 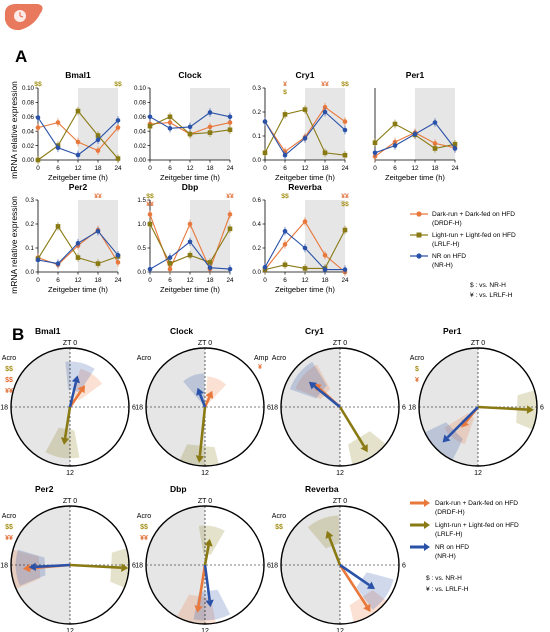 What do you see at coordinates (78, 187) in the screenshot?
I see `chart-title: Per2` at bounding box center [78, 187].